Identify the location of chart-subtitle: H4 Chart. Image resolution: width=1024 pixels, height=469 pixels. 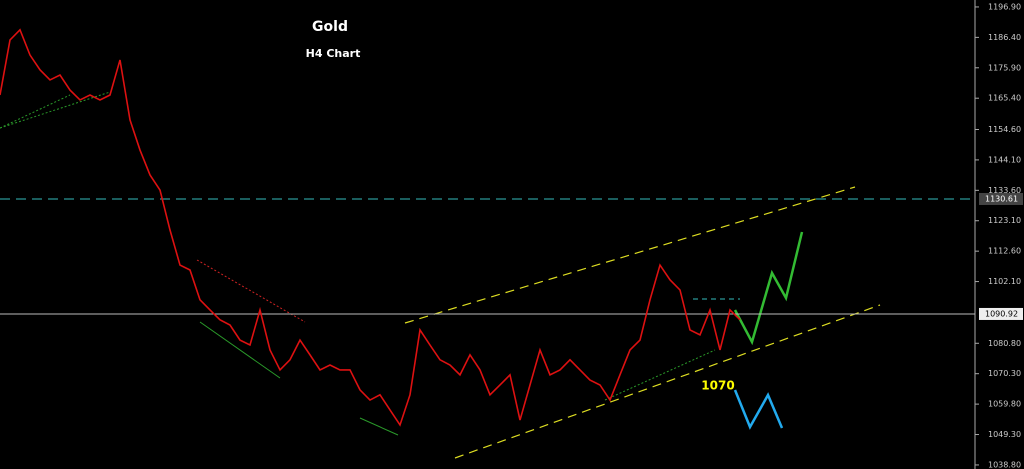
(333, 53).